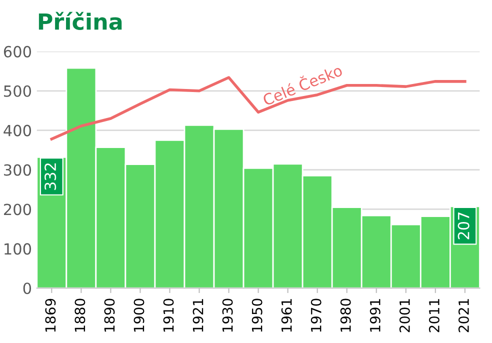 This screenshot has height=343, width=492. I want to click on x-tick-label: 1900, so click(139, 315).